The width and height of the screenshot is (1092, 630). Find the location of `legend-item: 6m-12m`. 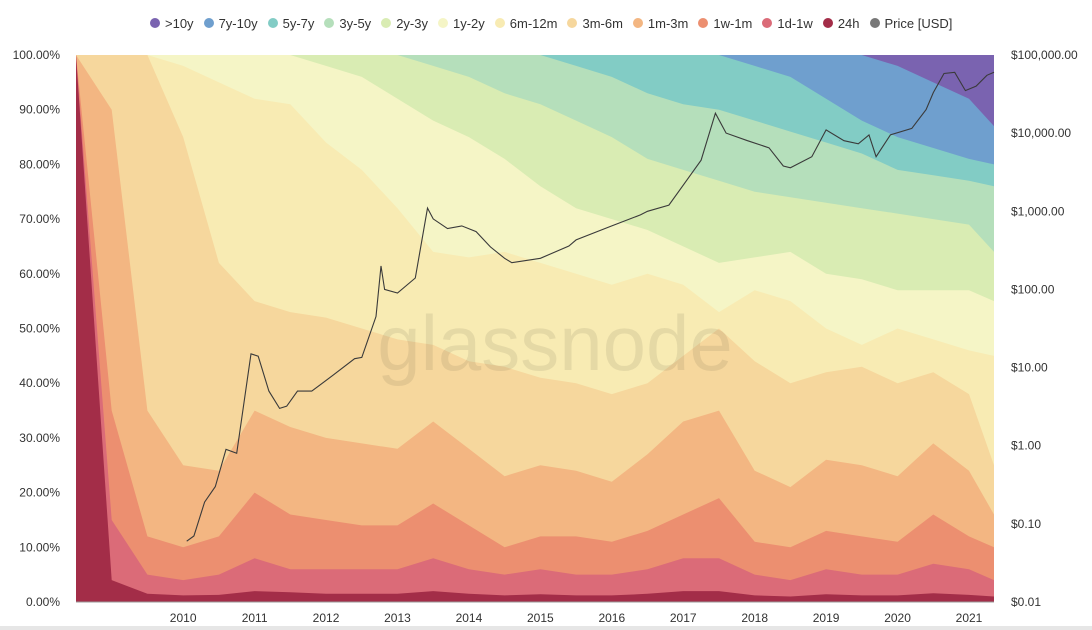

legend-item: 6m-12m is located at coordinates (526, 23).